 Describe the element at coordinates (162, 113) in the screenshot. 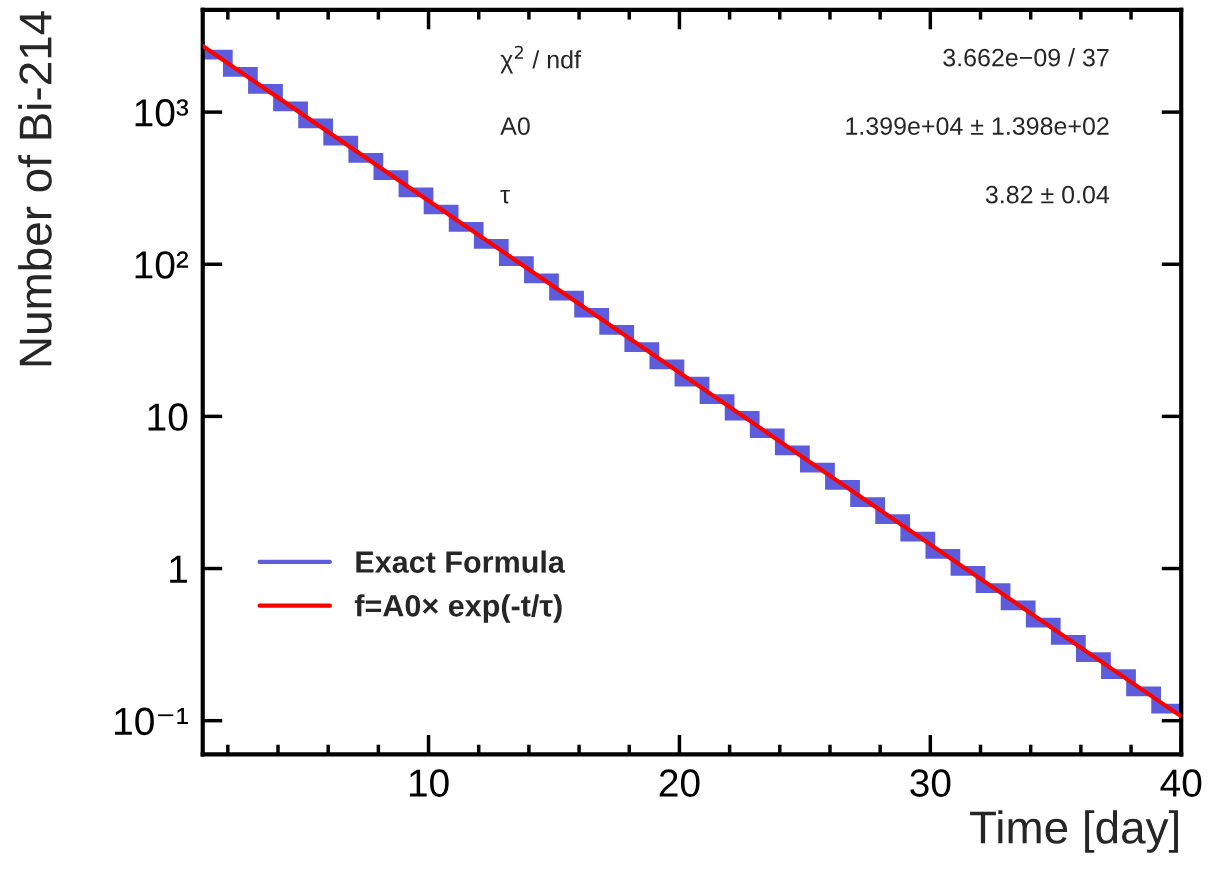

I see `y-tick-label: 10³` at that location.